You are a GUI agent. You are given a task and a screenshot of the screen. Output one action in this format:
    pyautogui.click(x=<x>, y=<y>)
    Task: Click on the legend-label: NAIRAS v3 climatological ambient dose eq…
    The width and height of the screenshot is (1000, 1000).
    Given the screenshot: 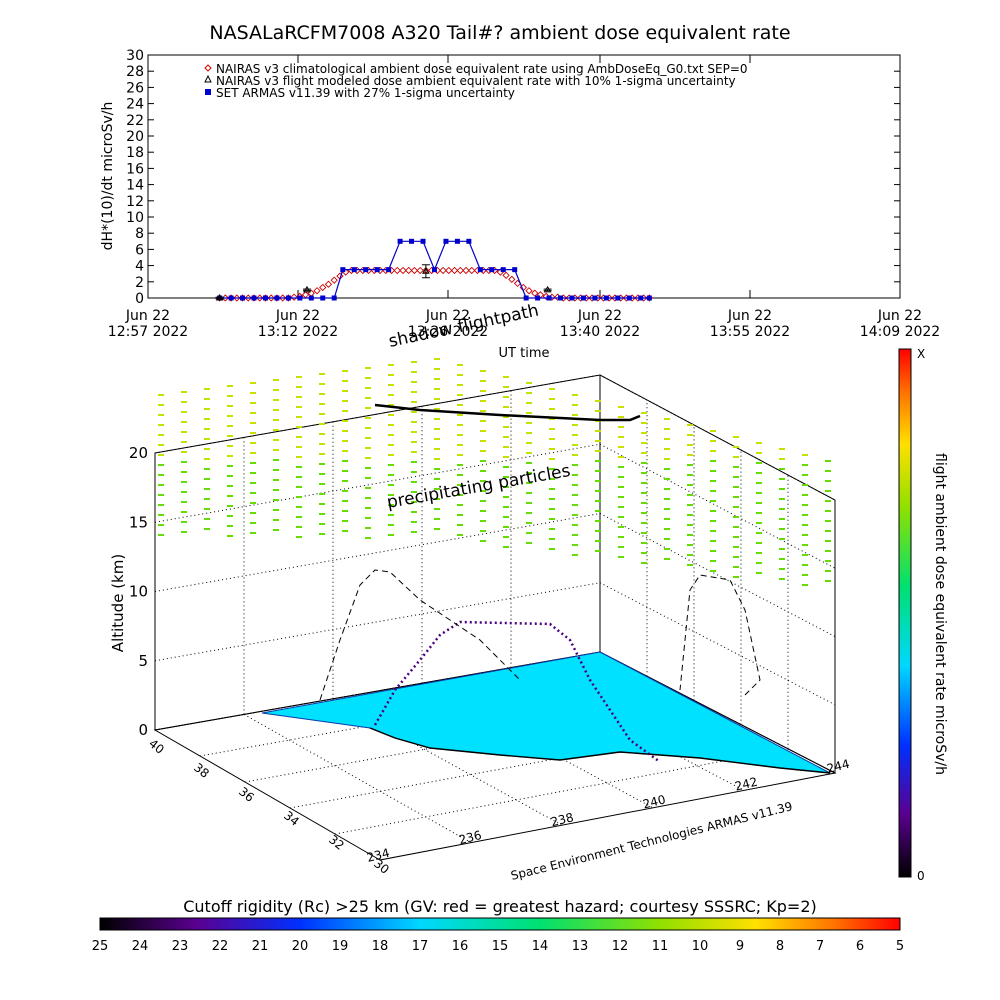 What is the action you would take?
    pyautogui.click(x=482, y=69)
    